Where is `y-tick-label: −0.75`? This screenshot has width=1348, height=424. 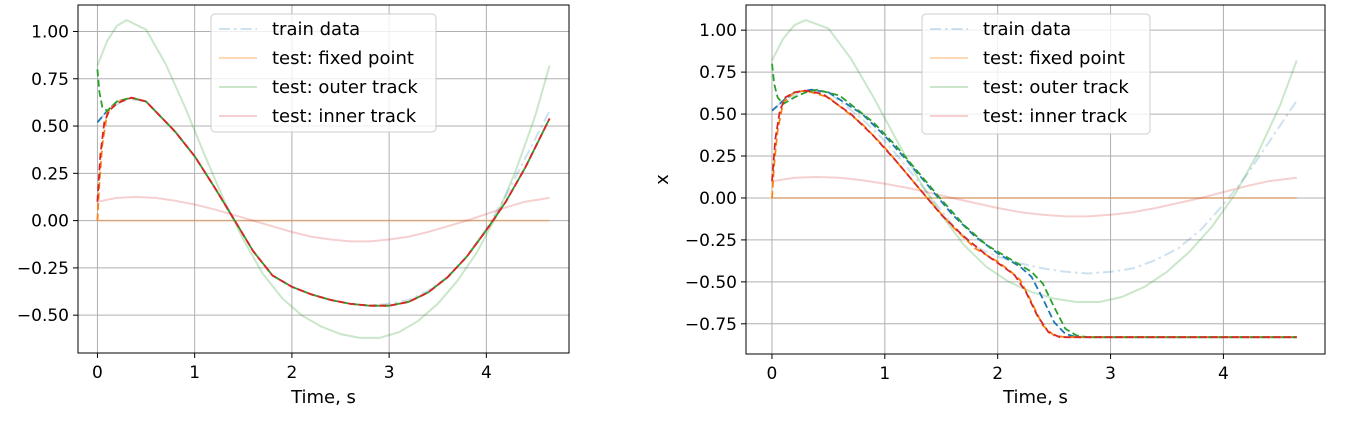
y-tick-label: −0.75 is located at coordinates (711, 325).